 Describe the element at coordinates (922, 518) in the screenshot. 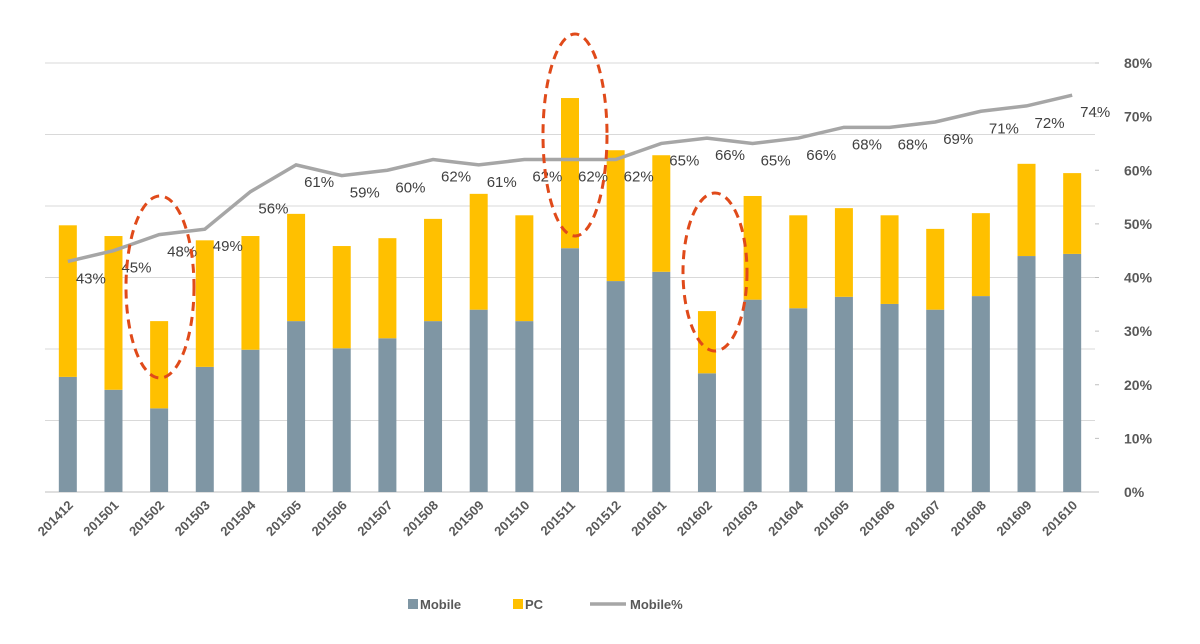

I see `x-tick-label: 201607` at that location.